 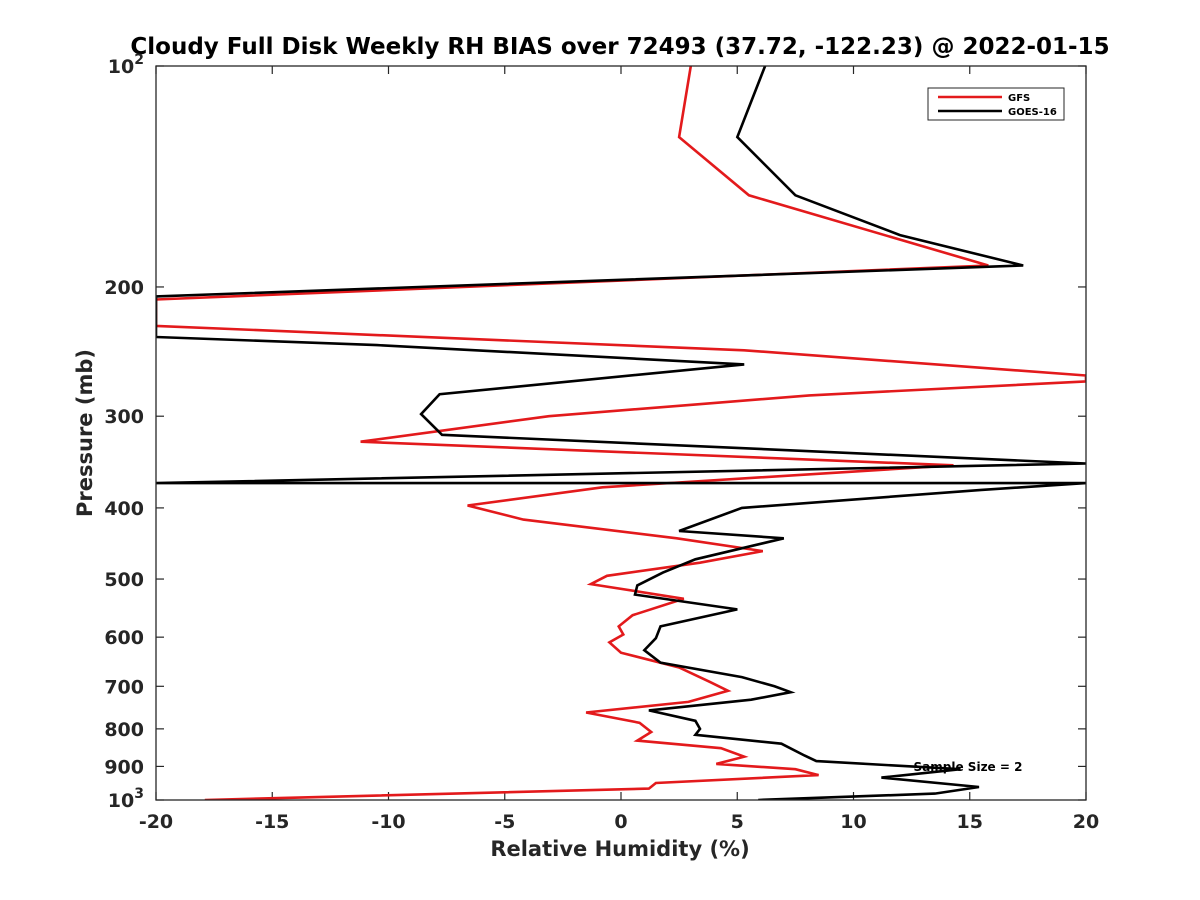 What do you see at coordinates (388, 822) in the screenshot?
I see `x-tick-label: -10` at bounding box center [388, 822].